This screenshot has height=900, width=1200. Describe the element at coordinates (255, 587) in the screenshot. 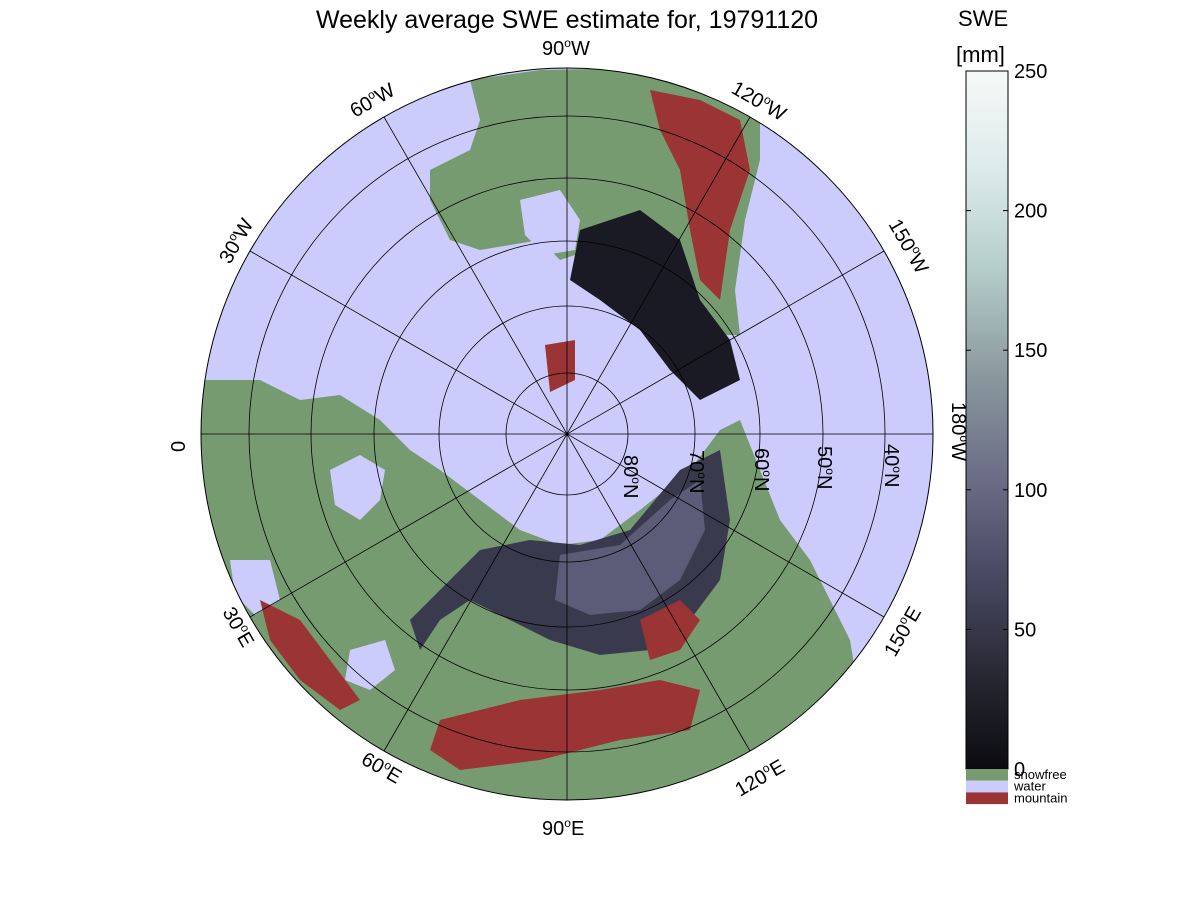

I see `mediterranean-water` at that location.